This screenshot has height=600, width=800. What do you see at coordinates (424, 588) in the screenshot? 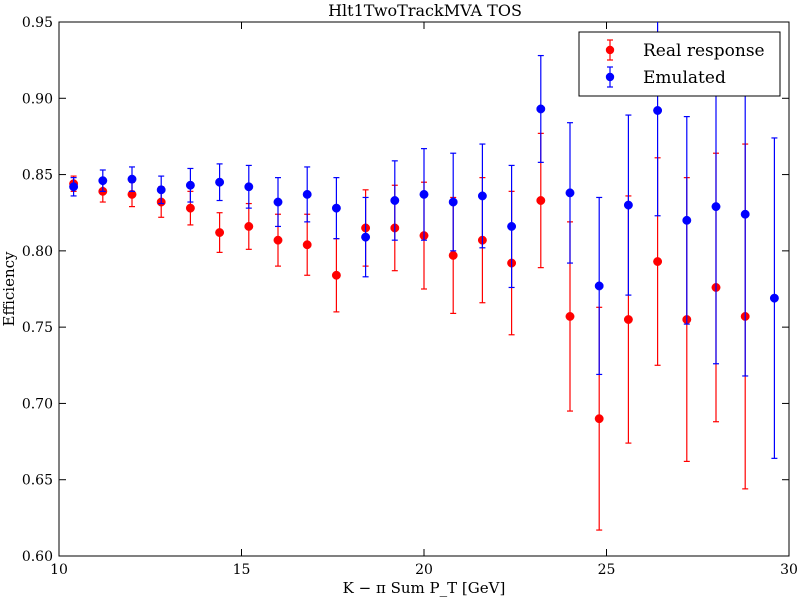
I see `x-axis-label: K − π Sum P_T [GeV]` at bounding box center [424, 588].